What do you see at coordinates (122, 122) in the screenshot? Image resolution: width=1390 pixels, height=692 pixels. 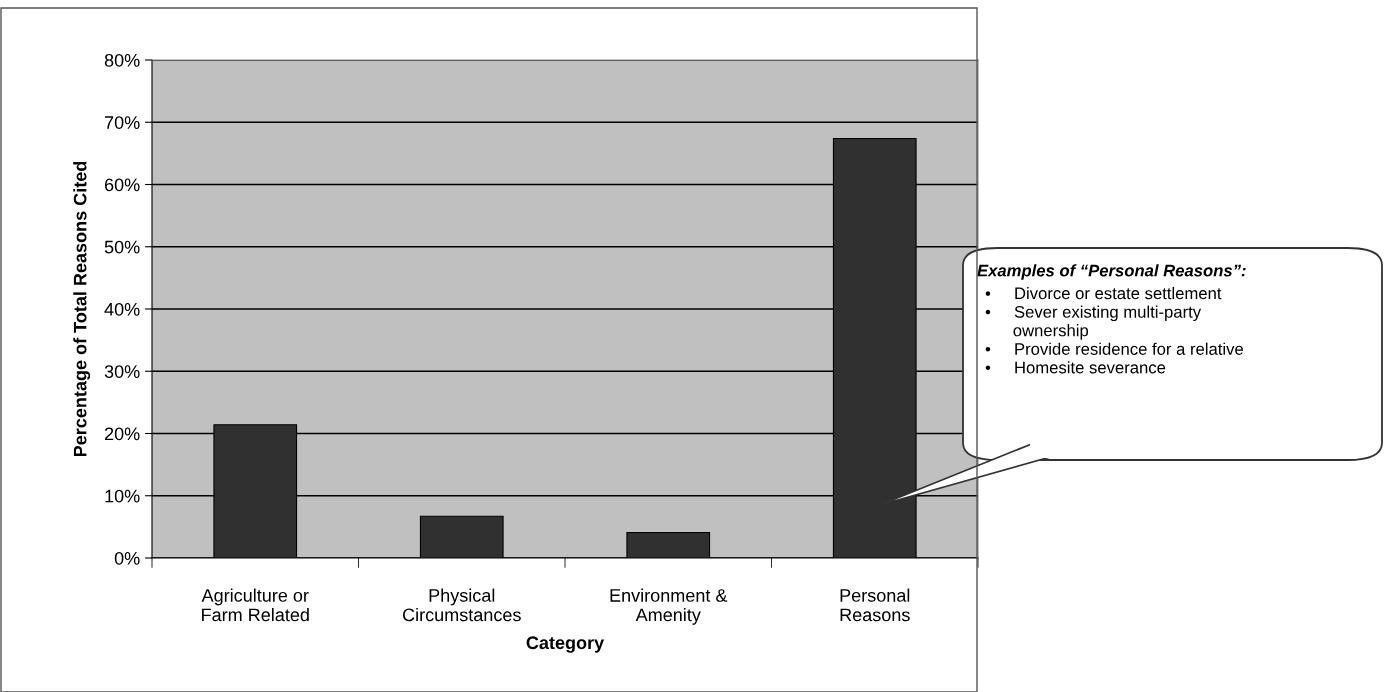 I see `y-tick-label: 70%` at bounding box center [122, 122].